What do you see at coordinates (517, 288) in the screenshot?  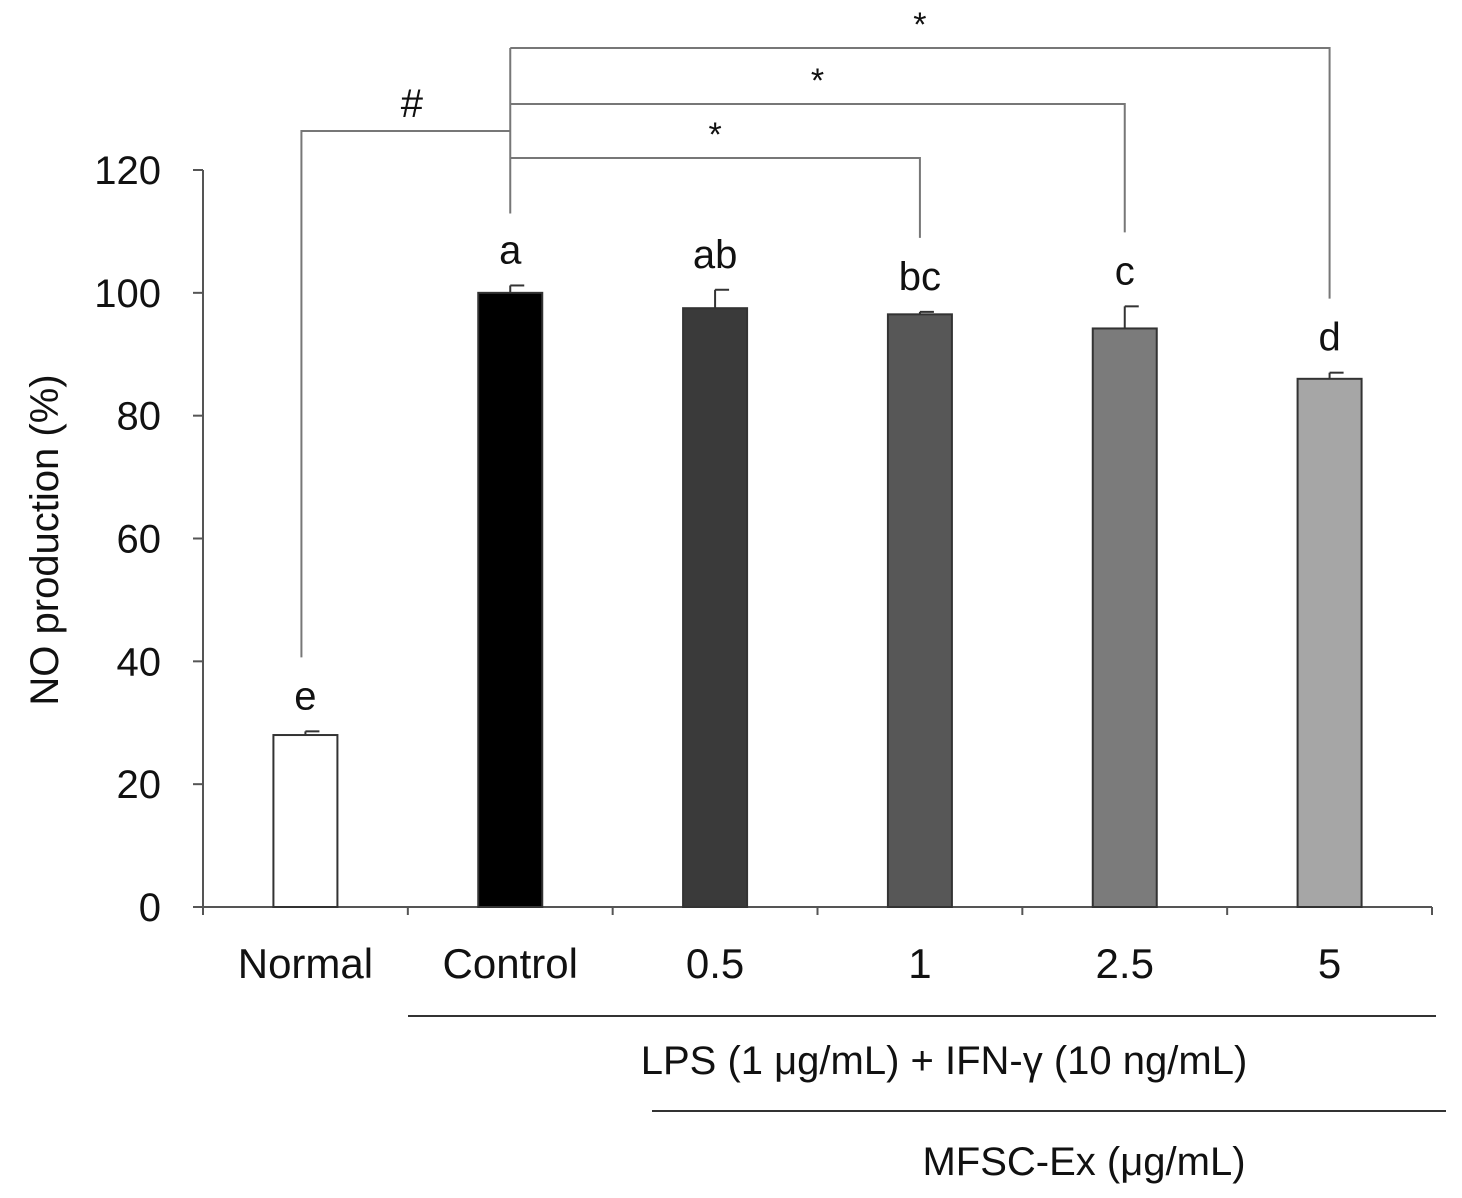 I see `error-bar-control` at bounding box center [517, 288].